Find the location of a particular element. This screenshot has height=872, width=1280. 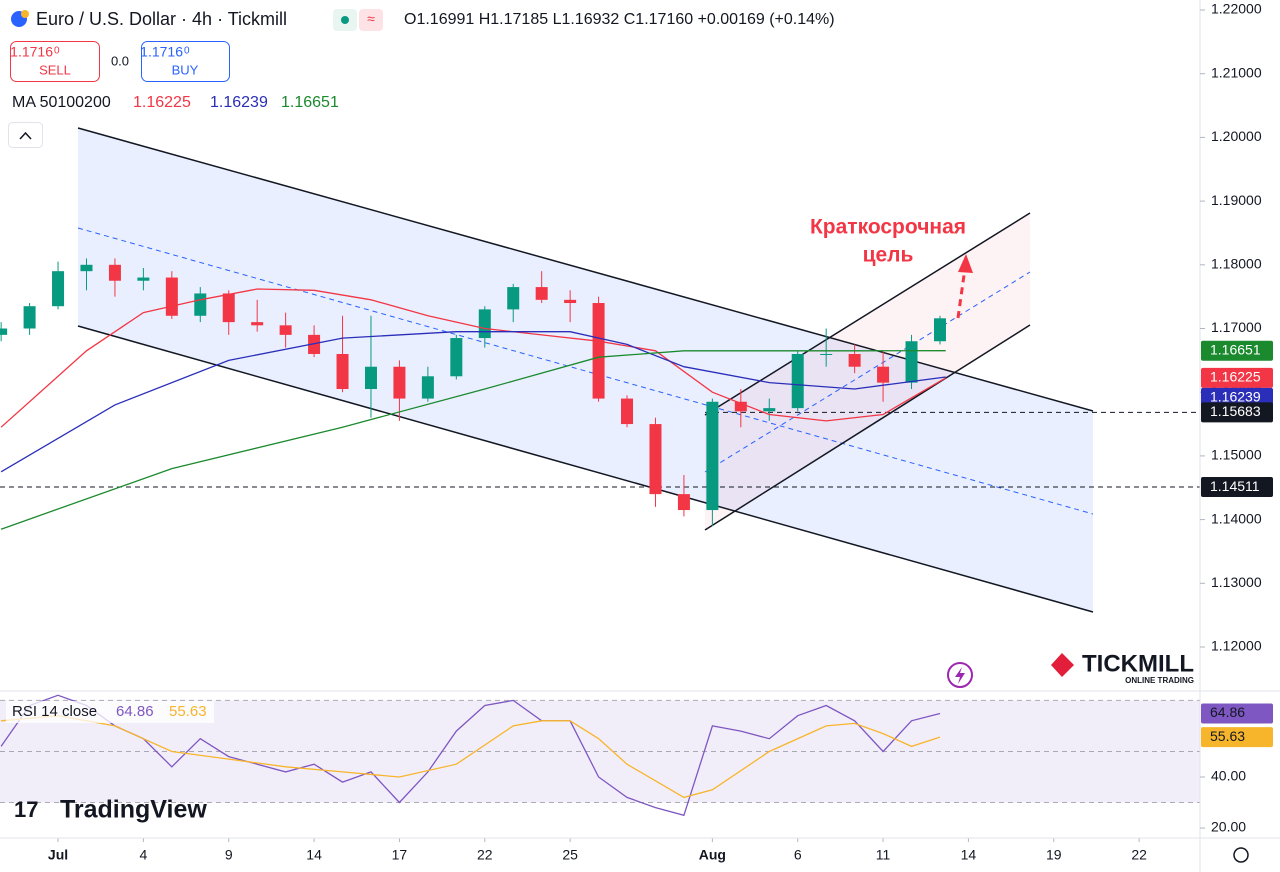

target-arrow is located at coordinates (961, 293).